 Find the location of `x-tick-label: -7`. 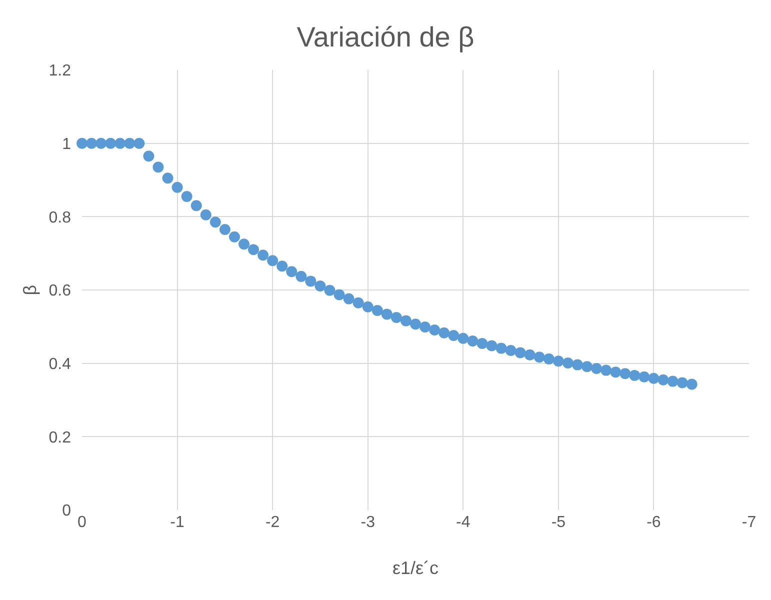

x-tick-label: -7 is located at coordinates (749, 522).